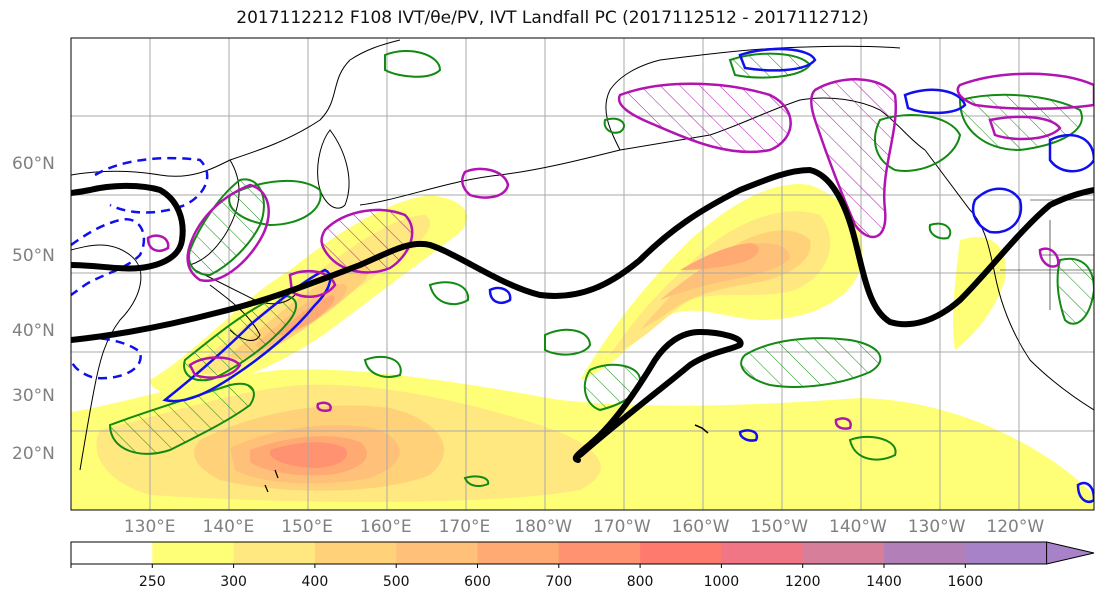 The width and height of the screenshot is (1105, 603). What do you see at coordinates (559, 582) in the screenshot?
I see `colorbar-tick-label: 700` at bounding box center [559, 582].